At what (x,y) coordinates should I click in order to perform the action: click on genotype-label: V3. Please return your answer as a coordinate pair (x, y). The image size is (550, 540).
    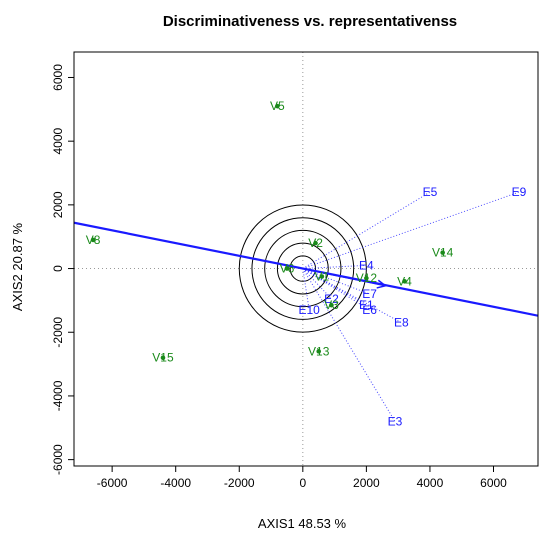
    Looking at the image, I should click on (331, 305).